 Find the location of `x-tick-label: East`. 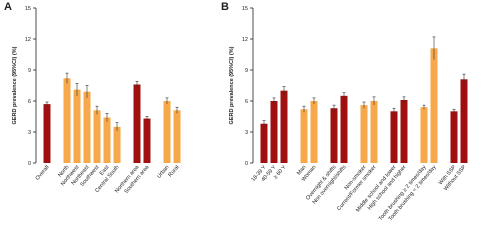

x-tick-label: East is located at coordinates (105, 170).